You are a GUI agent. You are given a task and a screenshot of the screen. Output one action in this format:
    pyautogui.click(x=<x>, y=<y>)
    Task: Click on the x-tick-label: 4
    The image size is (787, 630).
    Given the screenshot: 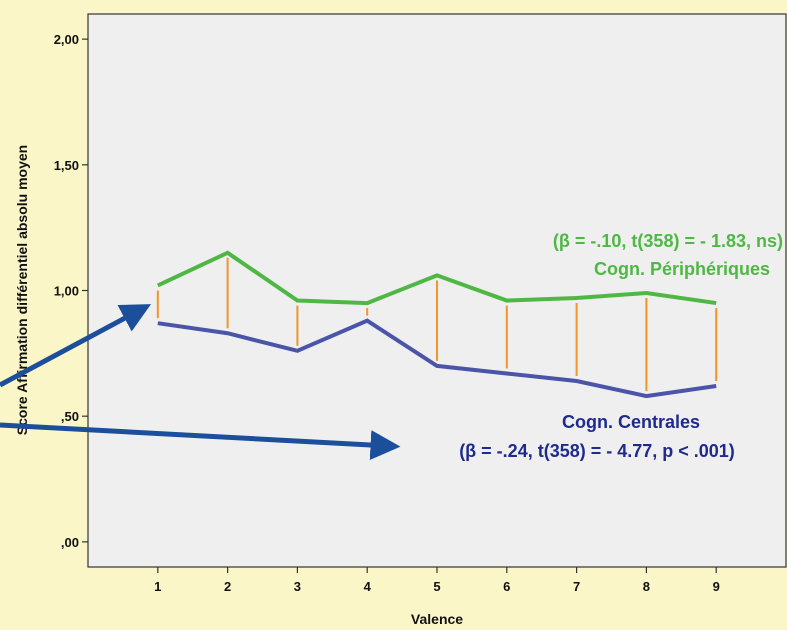 What is the action you would take?
    pyautogui.click(x=368, y=586)
    